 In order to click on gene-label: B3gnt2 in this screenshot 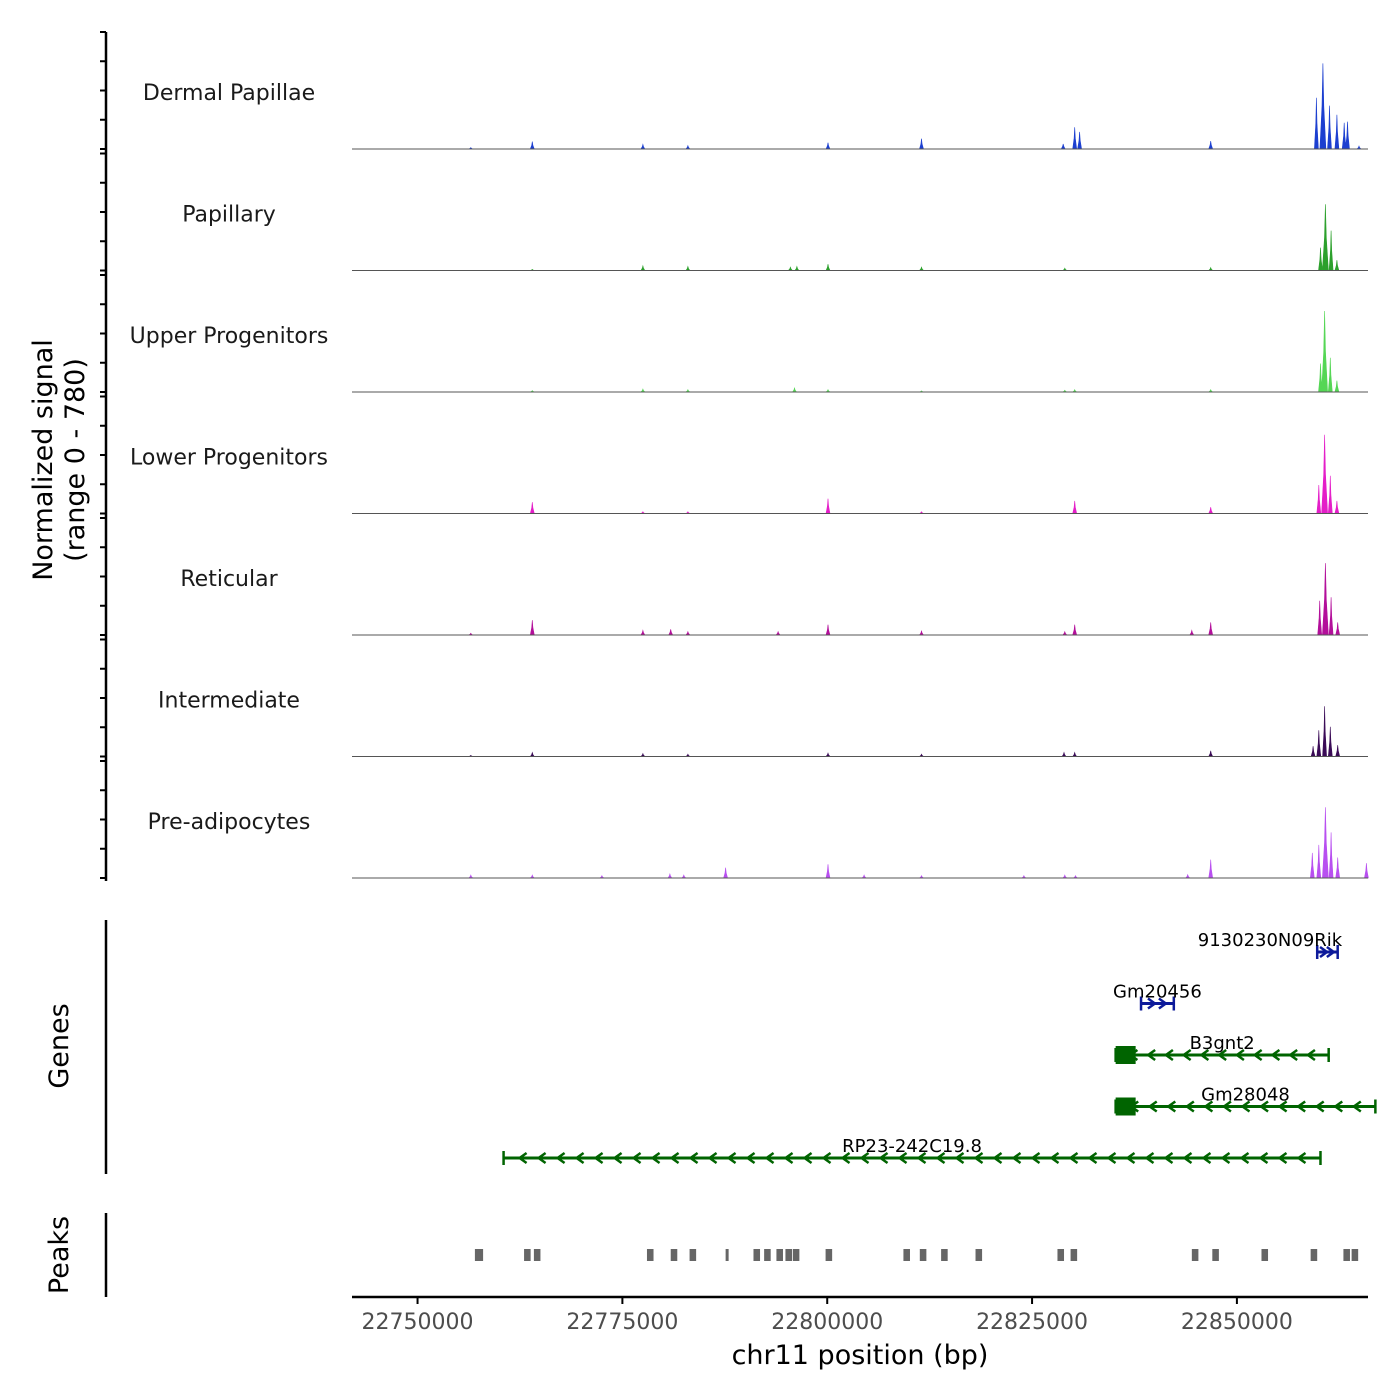, I will do `click(1222, 1043)`.